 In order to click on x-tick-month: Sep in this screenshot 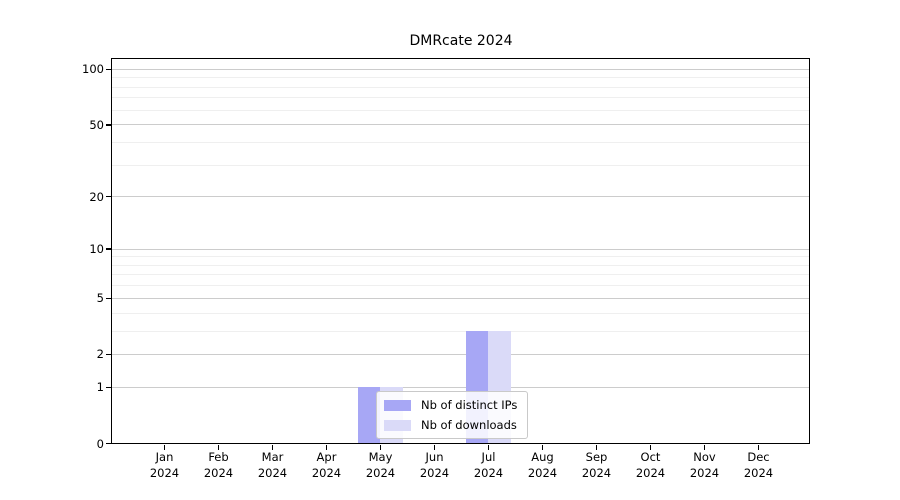, I will do `click(596, 457)`.